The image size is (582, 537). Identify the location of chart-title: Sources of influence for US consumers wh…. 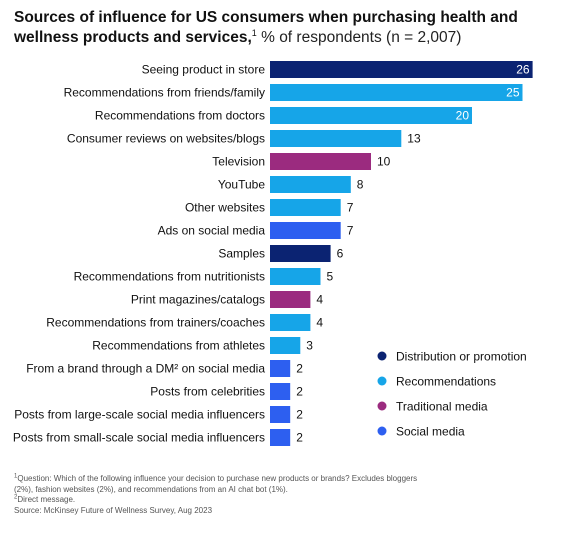
(292, 28).